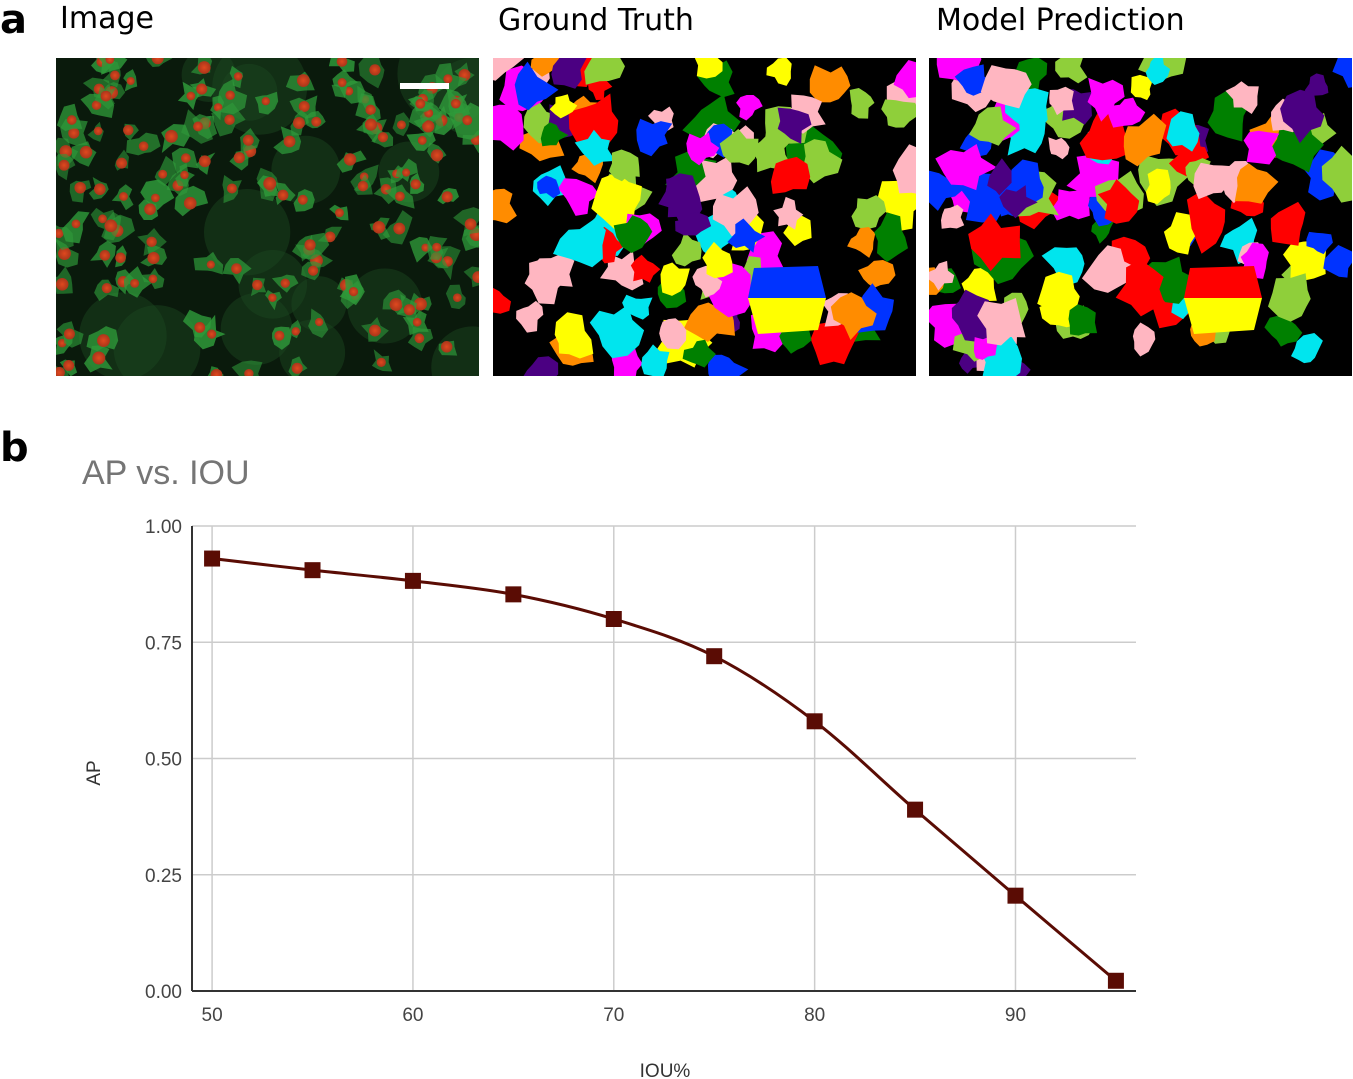  What do you see at coordinates (704, 217) in the screenshot?
I see `ground-truth-canvas` at bounding box center [704, 217].